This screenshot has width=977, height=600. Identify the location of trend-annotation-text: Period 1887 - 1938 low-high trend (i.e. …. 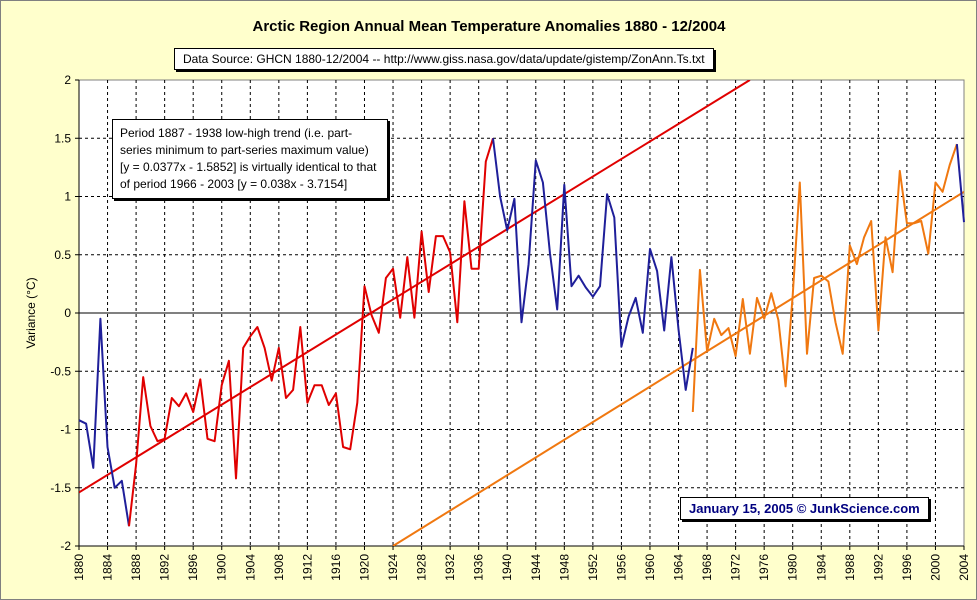
(248, 158).